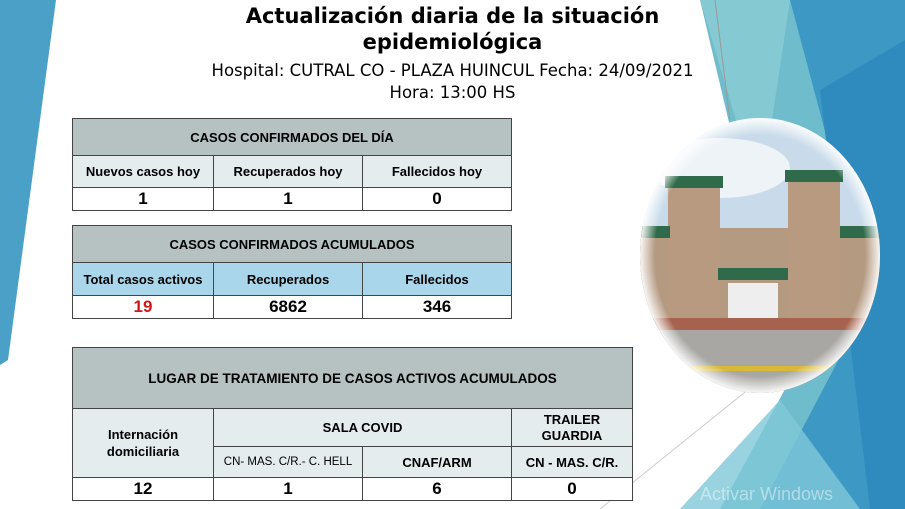 This screenshot has height=509, width=905. I want to click on table-title: CASOS CONFIRMADOS DEL DÍA, so click(292, 137).